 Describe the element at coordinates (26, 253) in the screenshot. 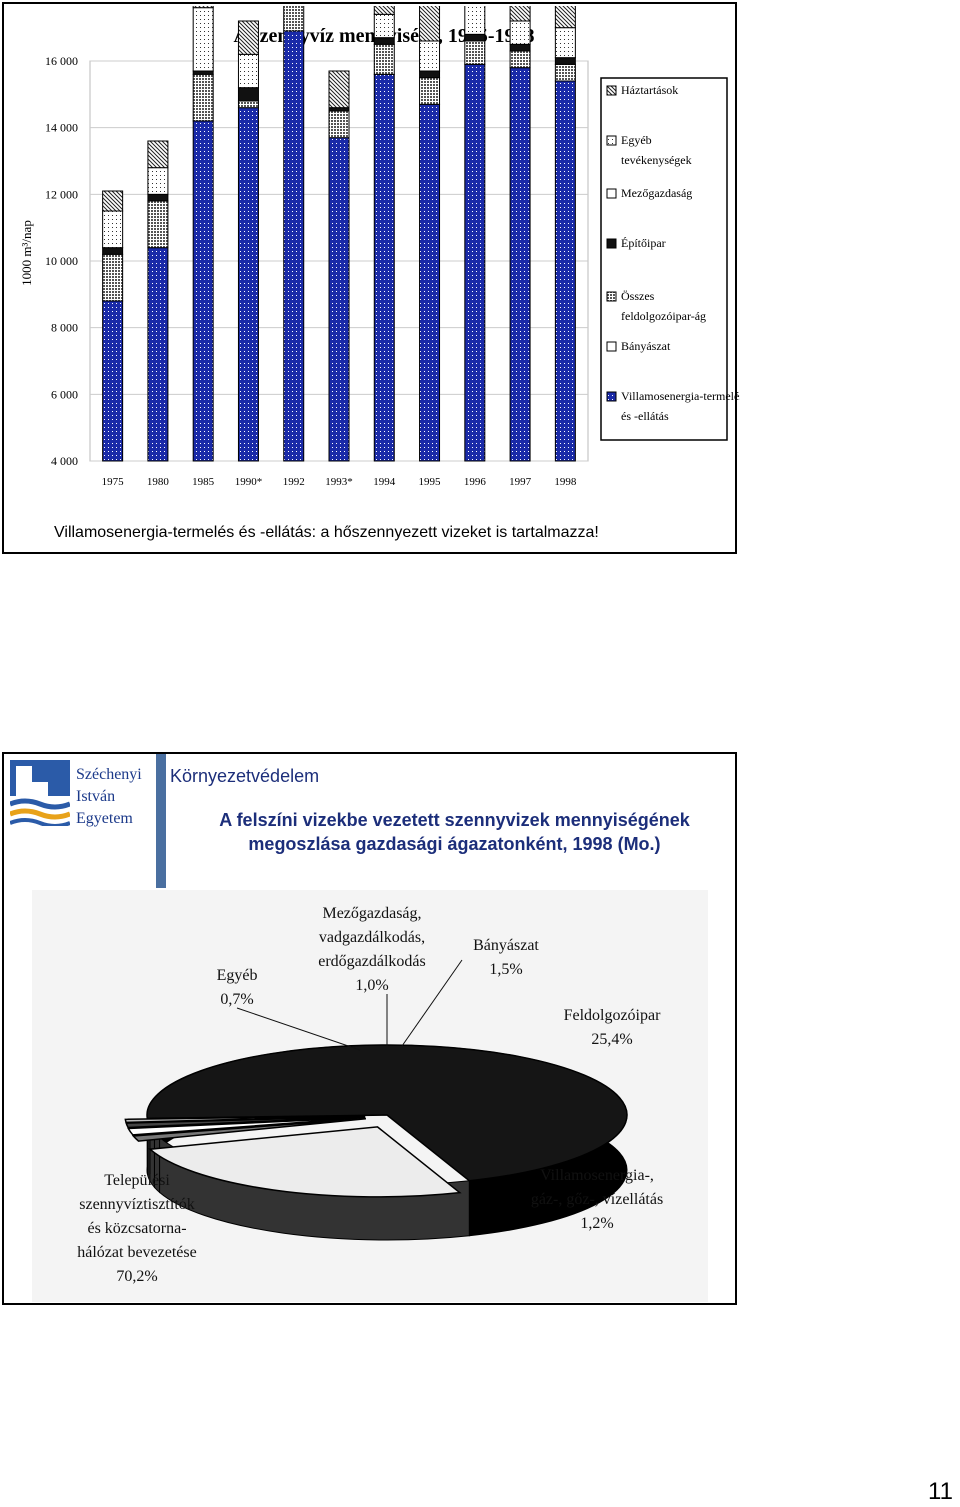

I see `y-axis-label: 1000 m³/nap` at that location.